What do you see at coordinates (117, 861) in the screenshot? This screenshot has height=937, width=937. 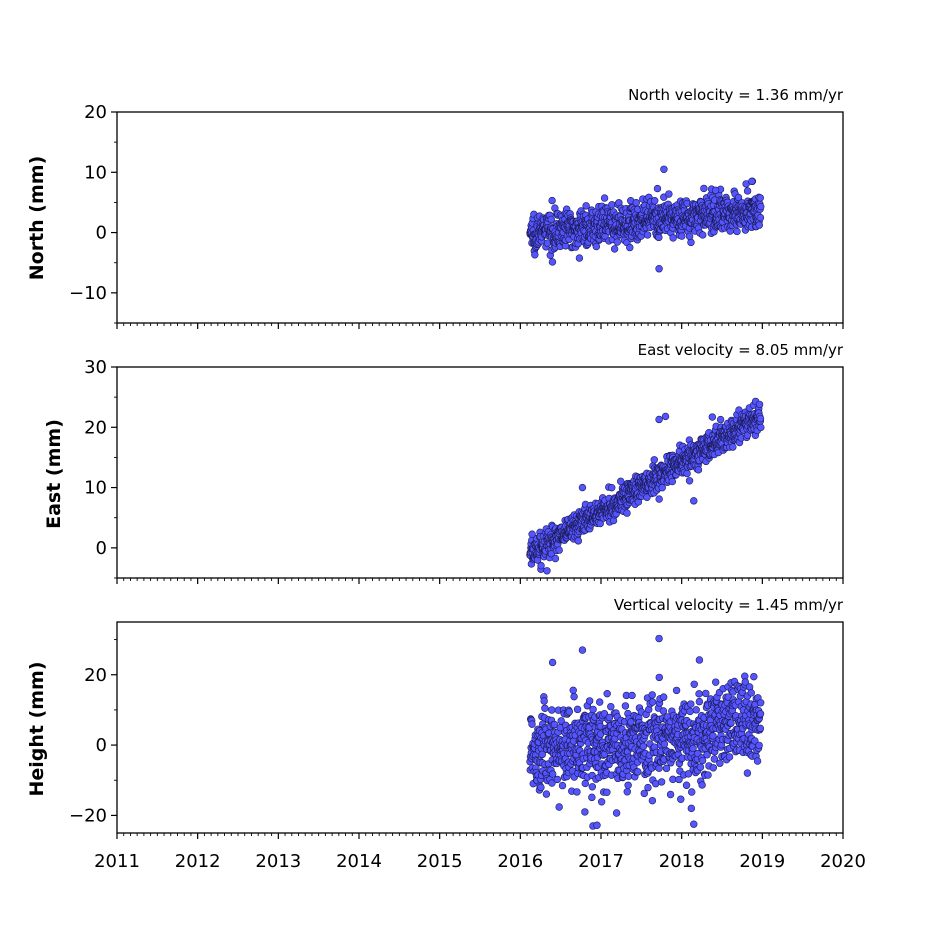 I see `x-tick-label: 2011` at bounding box center [117, 861].